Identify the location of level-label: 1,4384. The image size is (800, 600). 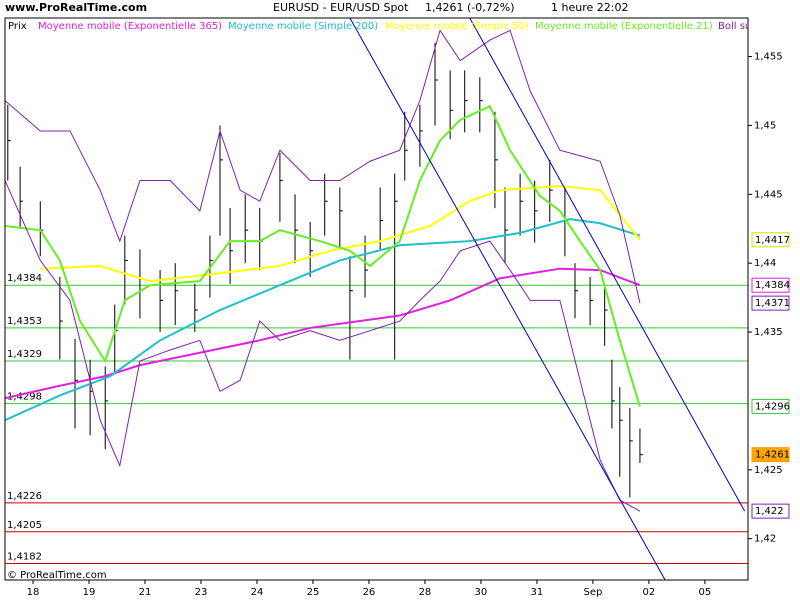
(24, 278).